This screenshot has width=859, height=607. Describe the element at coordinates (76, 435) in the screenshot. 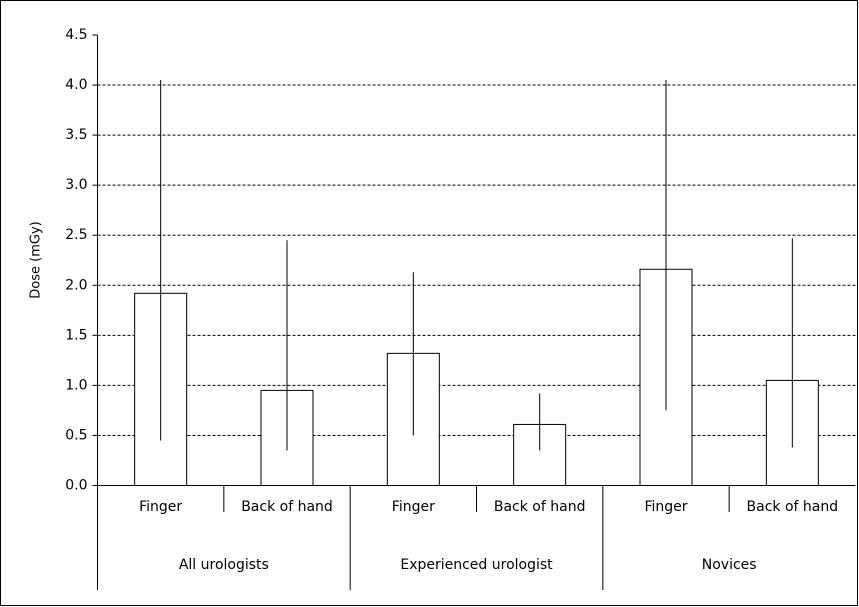

I see `y-tick-label: 0.5` at that location.